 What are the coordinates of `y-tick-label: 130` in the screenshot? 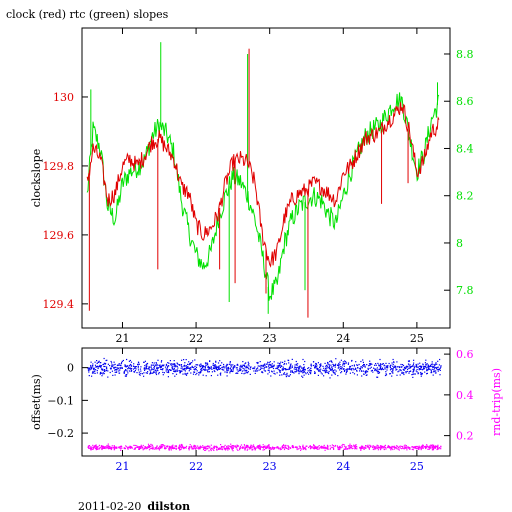 It's located at (63, 97).